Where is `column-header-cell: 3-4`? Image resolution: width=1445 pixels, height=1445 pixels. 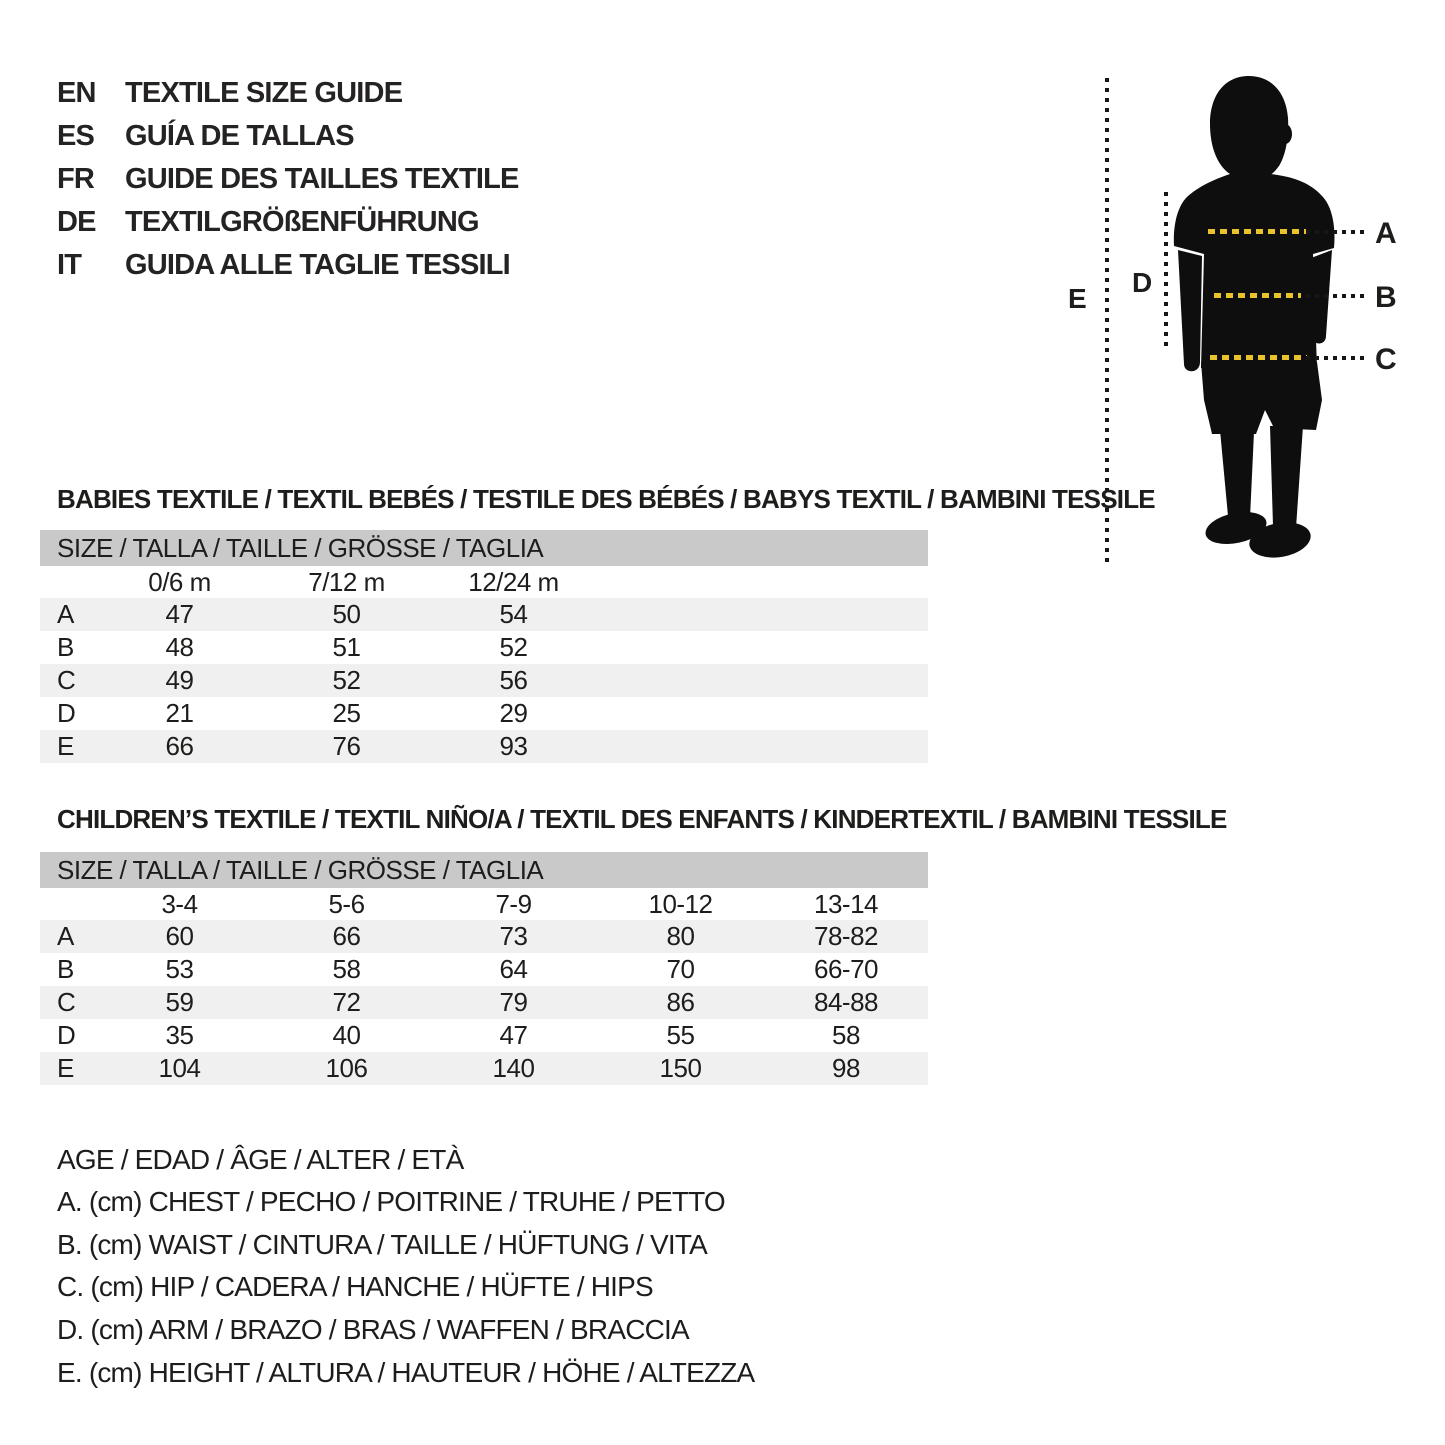 column-header-cell: 3-4 is located at coordinates (179, 904).